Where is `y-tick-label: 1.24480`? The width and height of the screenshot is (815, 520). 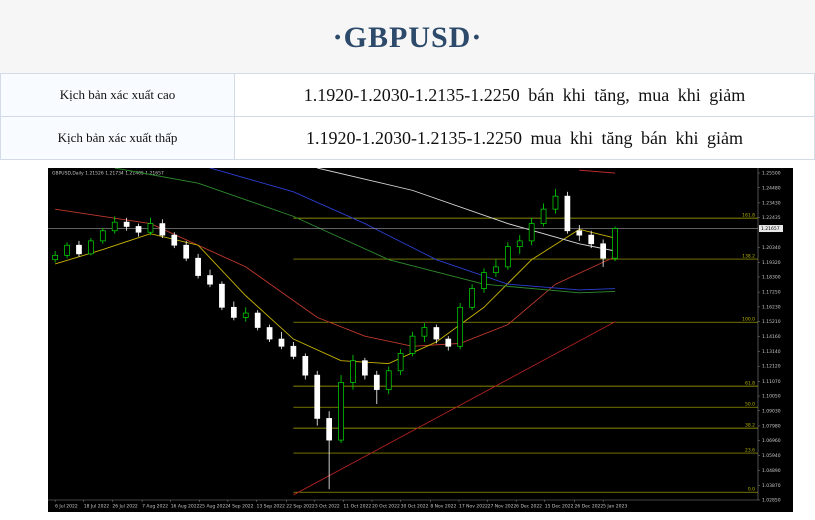
y-tick-label: 1.24480 is located at coordinates (771, 188).